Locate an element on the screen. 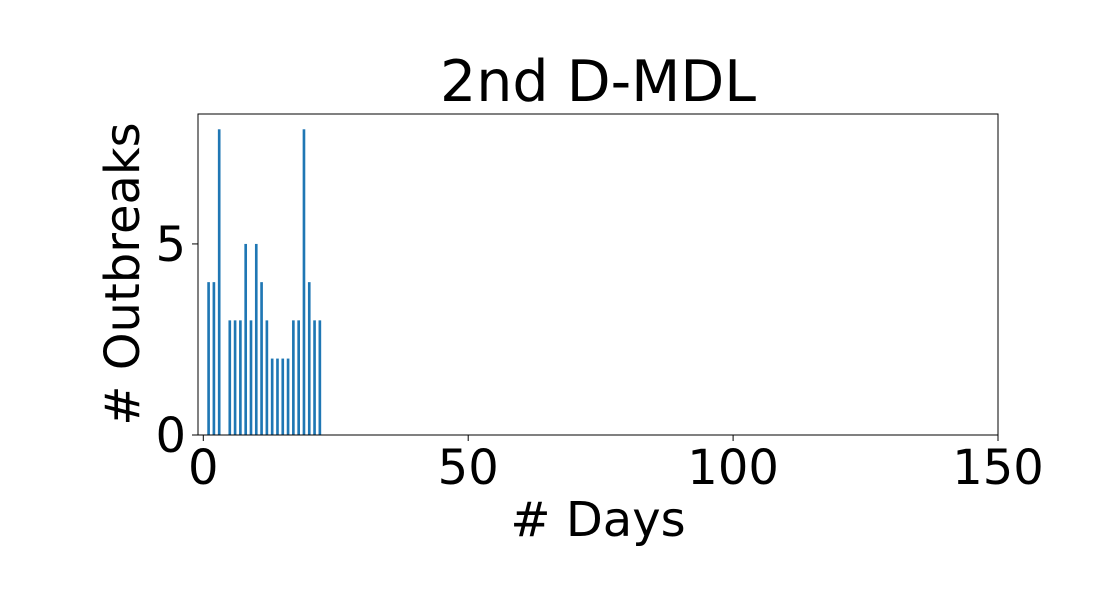  x-axis-ticks: 0 50 100 150 is located at coordinates (616, 465).